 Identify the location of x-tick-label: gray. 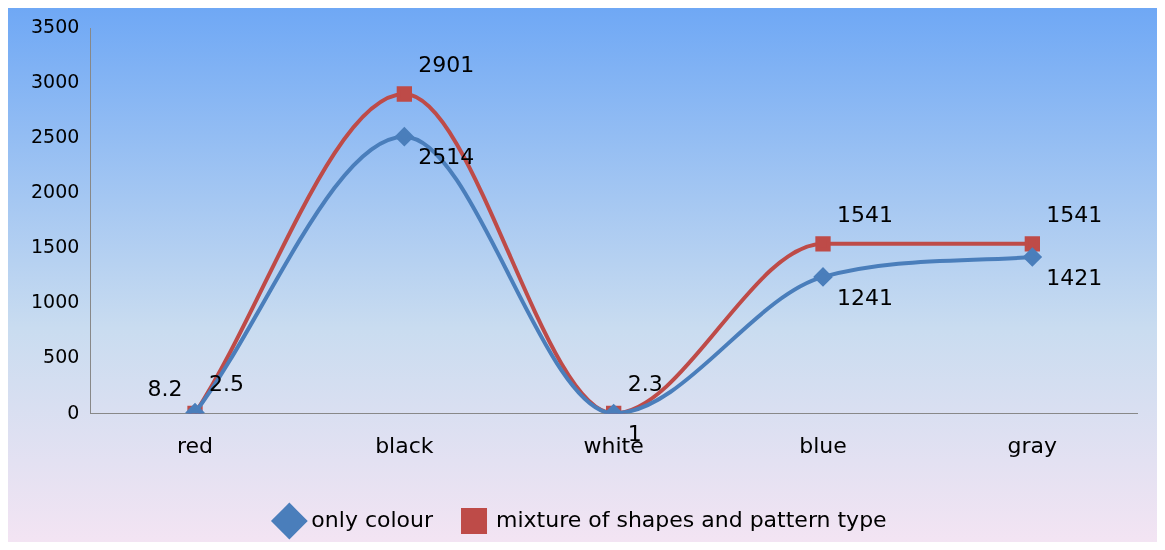
(1032, 445).